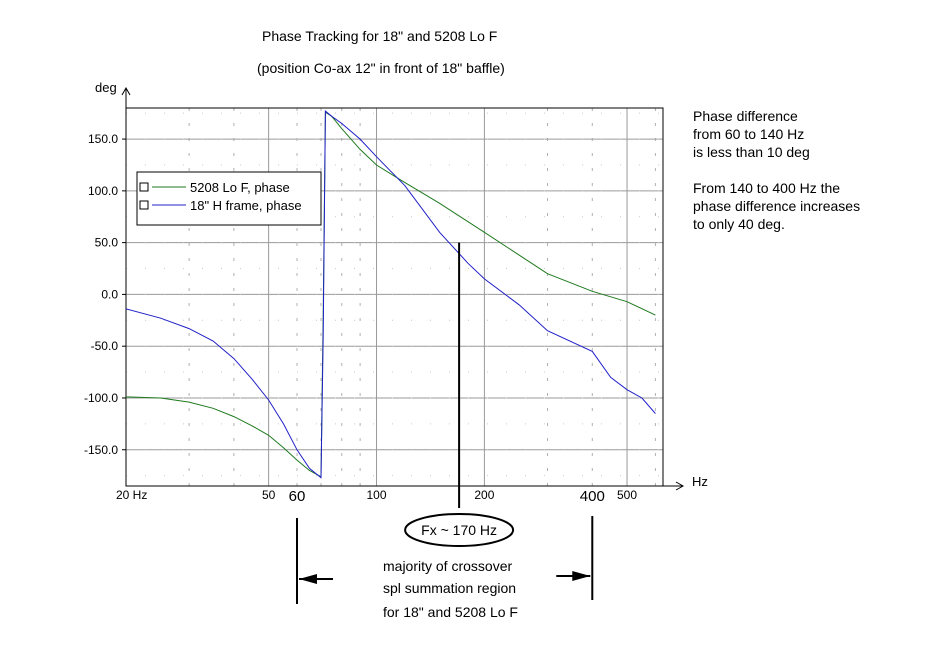 Image resolution: width=931 pixels, height=658 pixels. I want to click on x-axis: 20 Hz 50 100 200 500 60 400, so click(376, 496).